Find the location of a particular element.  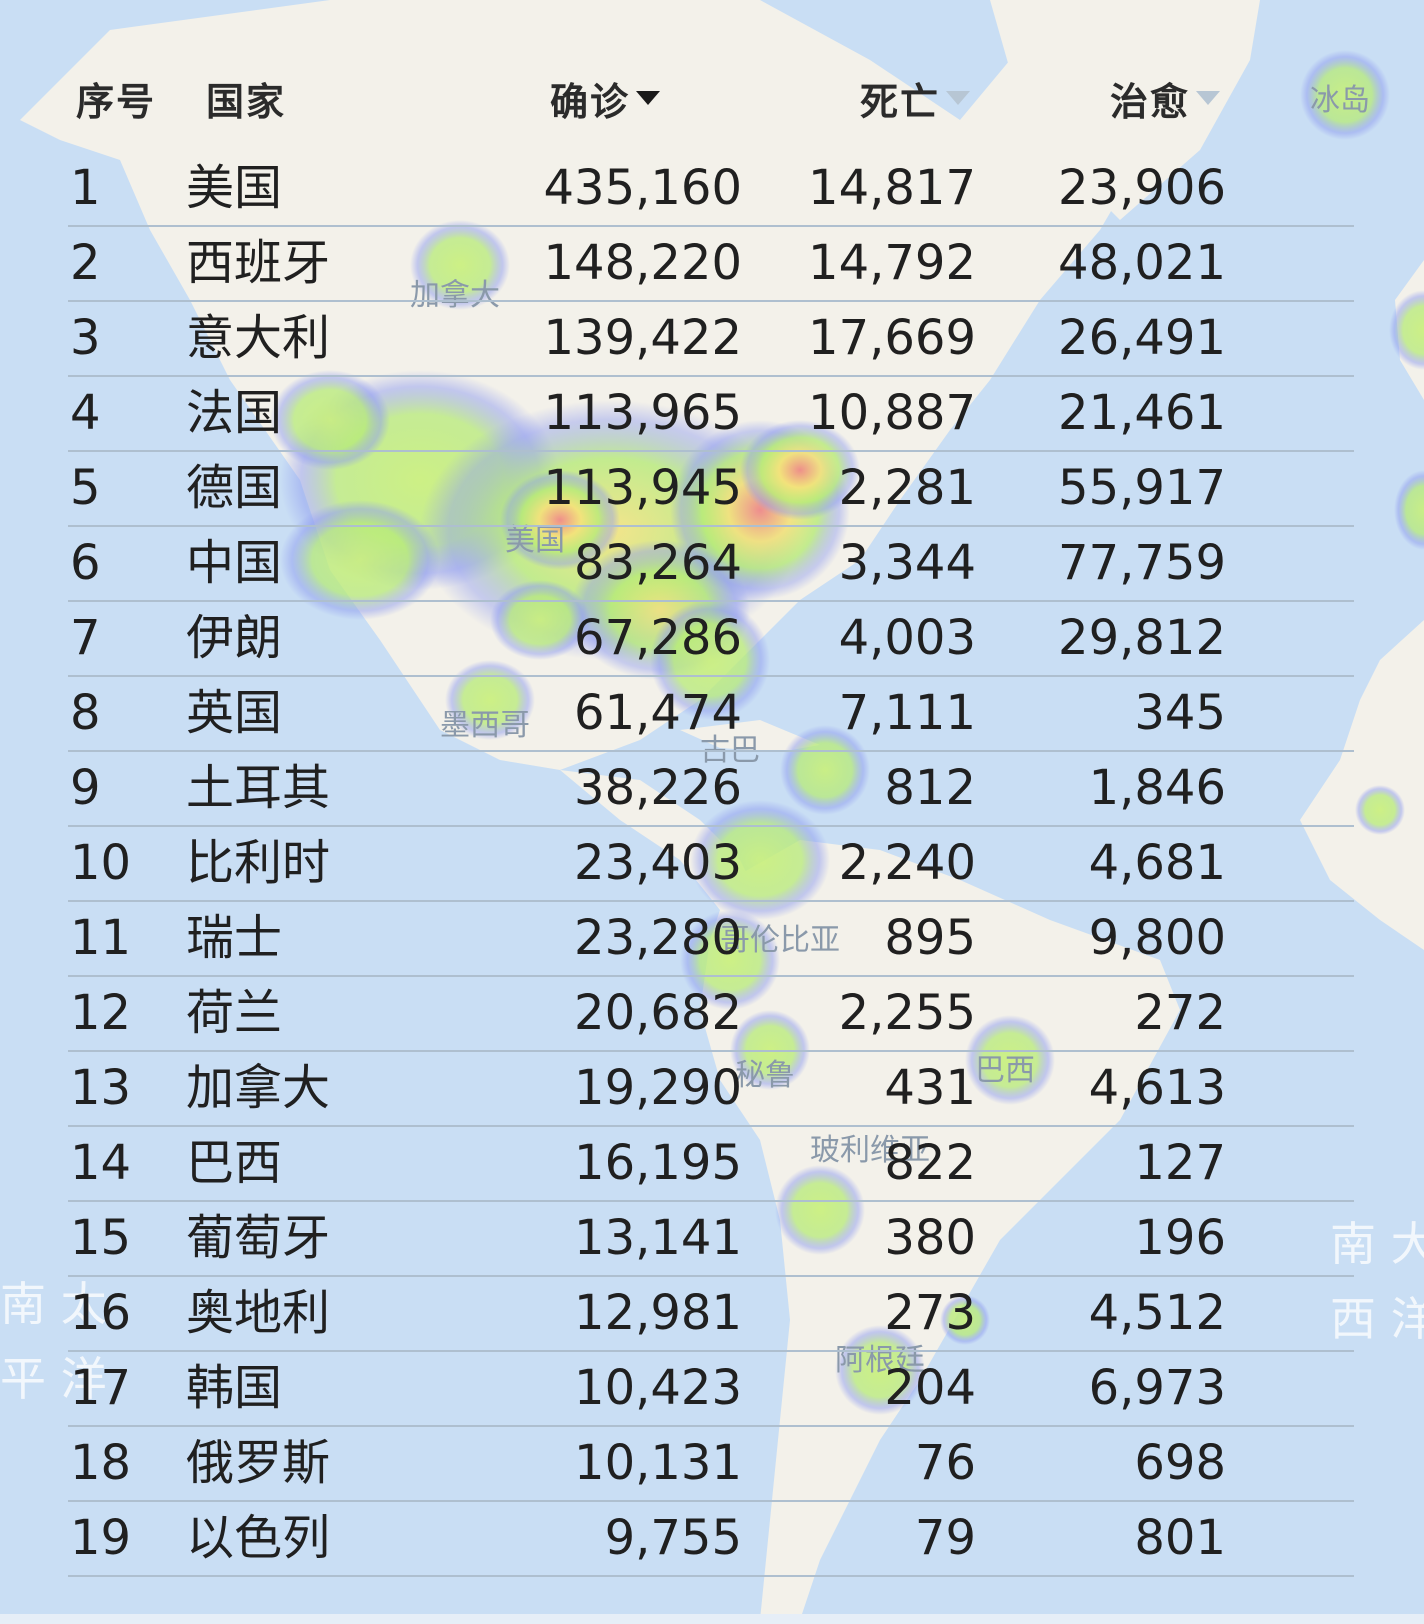

row-cured: 127 is located at coordinates (1180, 1163).